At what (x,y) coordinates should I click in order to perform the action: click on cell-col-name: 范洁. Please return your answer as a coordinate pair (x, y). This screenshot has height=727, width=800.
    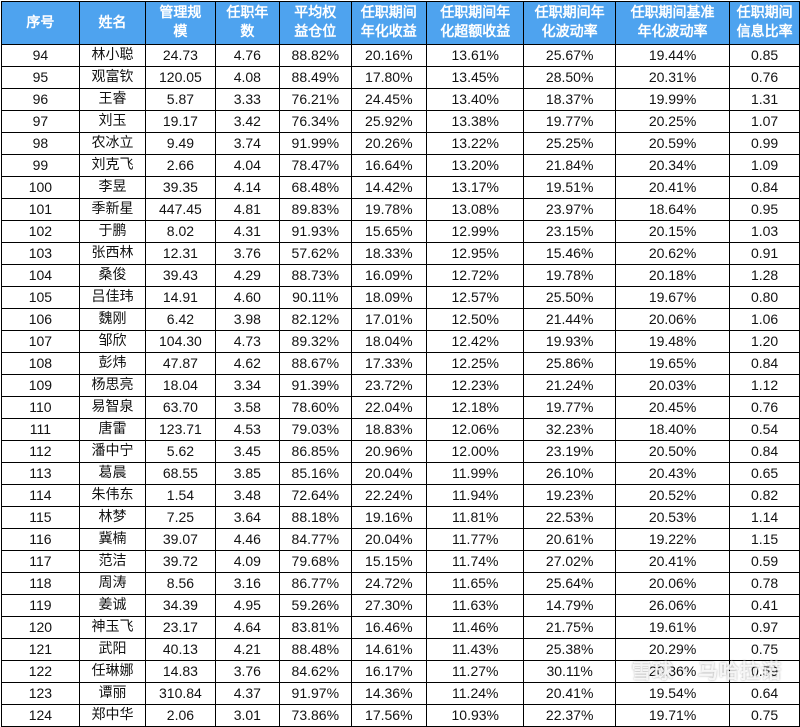
    Looking at the image, I should click on (112, 561).